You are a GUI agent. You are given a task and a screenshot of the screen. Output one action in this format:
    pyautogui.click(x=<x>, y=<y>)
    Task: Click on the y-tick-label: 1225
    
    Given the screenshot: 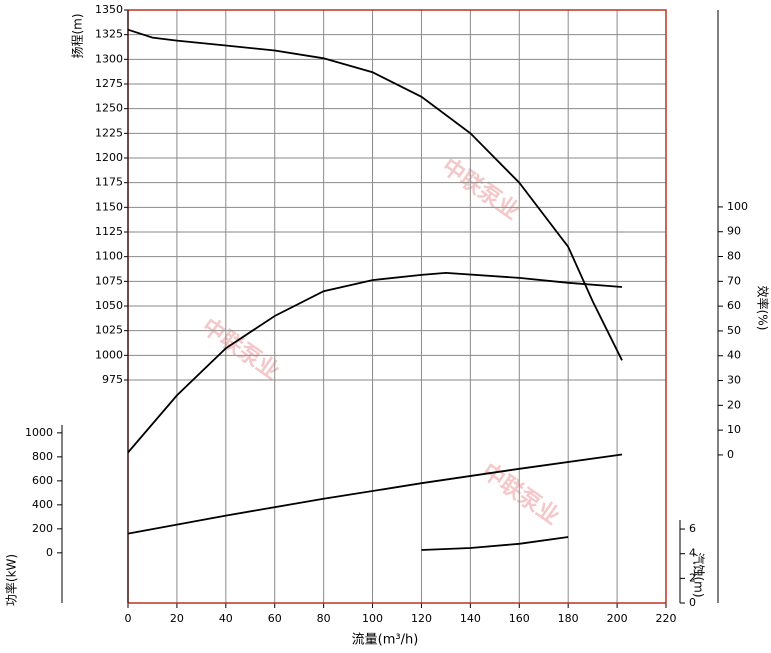 What is the action you would take?
    pyautogui.click(x=109, y=132)
    